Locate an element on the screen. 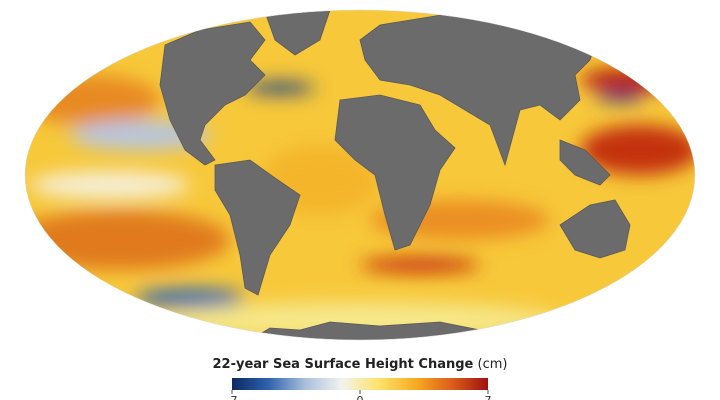  title: 22-year Sea Surface Height Change is located at coordinates (343, 364).